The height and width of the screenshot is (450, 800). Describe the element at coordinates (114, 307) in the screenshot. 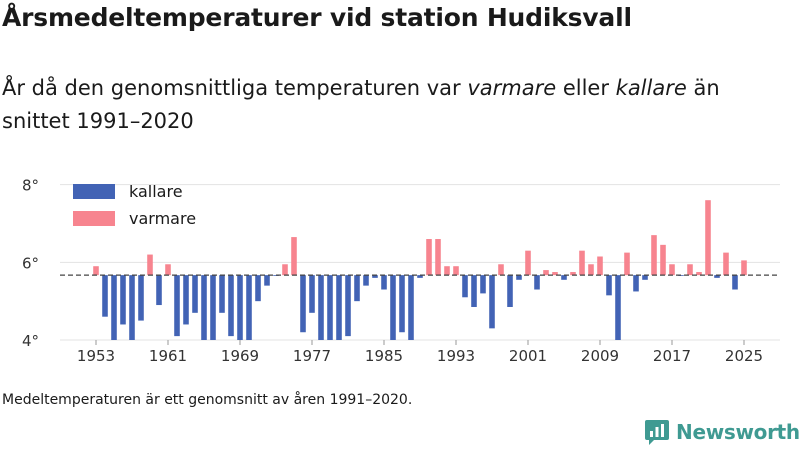

I see `bar-1955` at that location.